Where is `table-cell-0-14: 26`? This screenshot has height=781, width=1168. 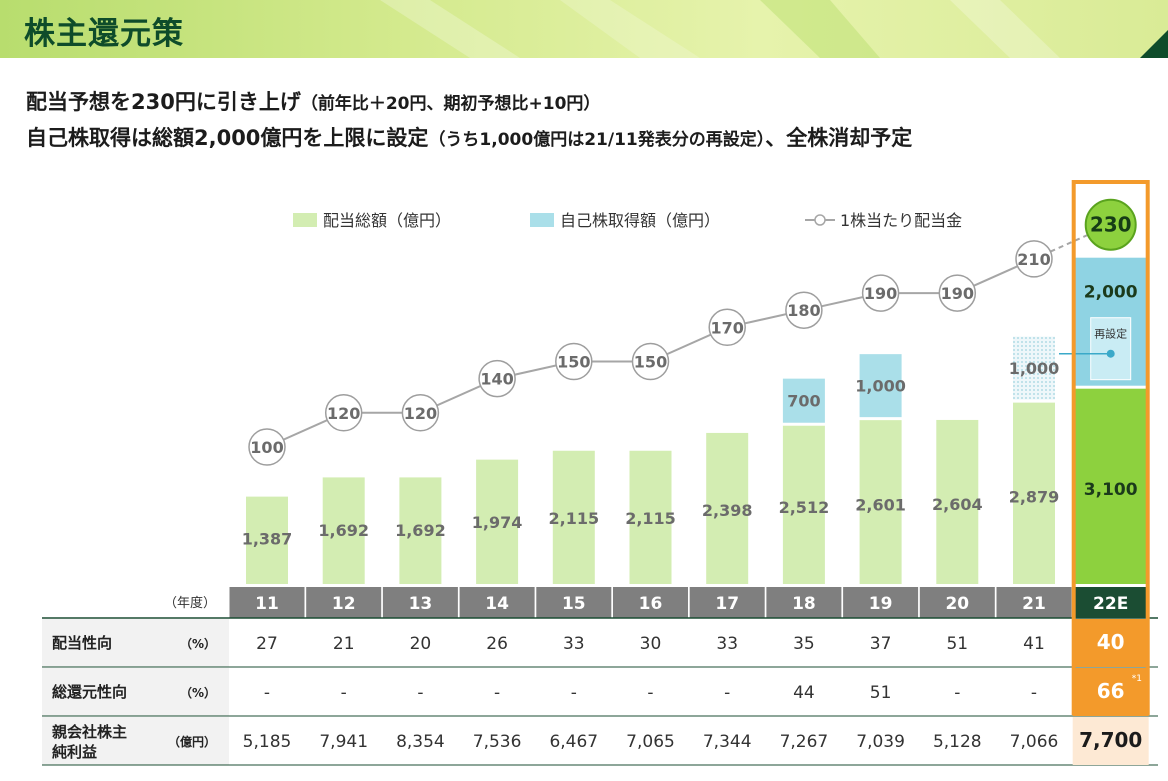
table-cell-0-14: 26 is located at coordinates (497, 644).